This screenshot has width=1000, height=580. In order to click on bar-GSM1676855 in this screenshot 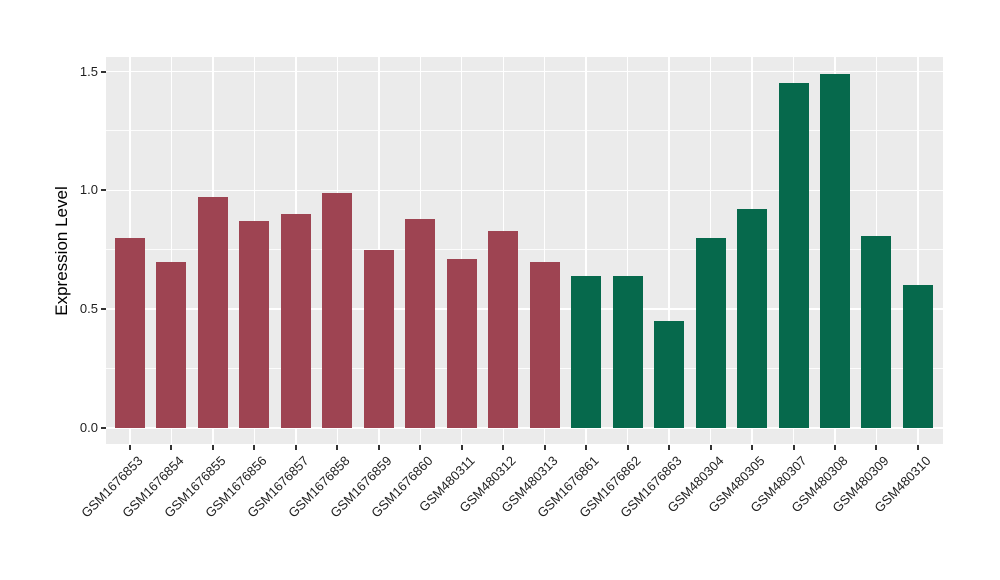, I will do `click(212, 312)`.